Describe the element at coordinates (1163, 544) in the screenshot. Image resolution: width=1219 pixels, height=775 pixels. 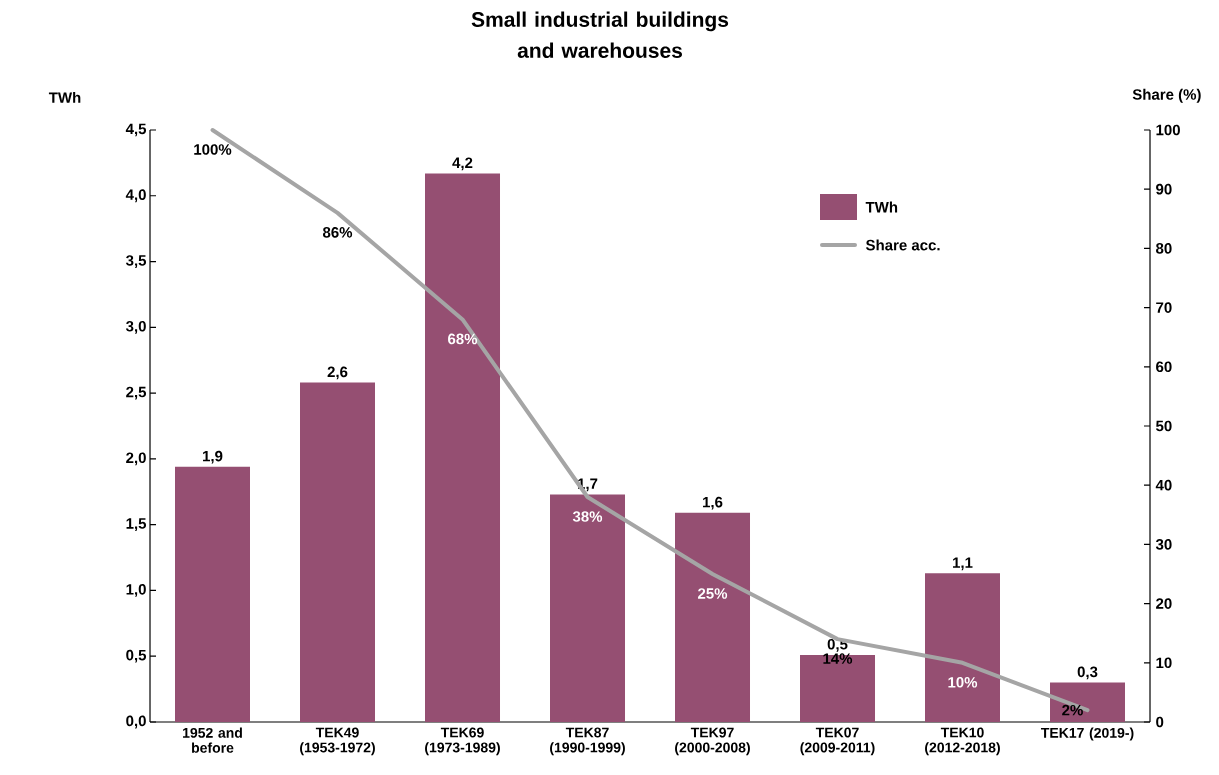
I see `y2-tick-label: 30` at that location.